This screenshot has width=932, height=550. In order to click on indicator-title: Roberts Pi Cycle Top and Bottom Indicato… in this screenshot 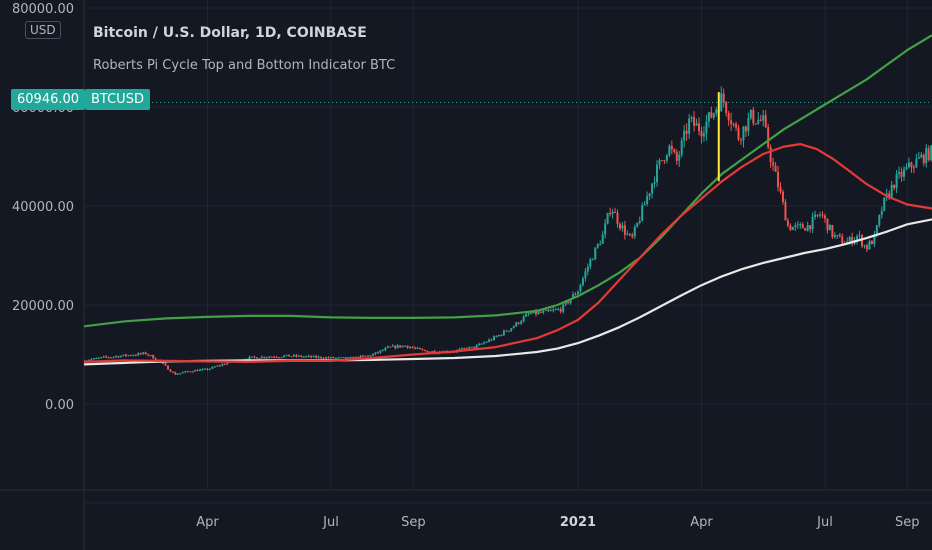, I will do `click(244, 65)`.